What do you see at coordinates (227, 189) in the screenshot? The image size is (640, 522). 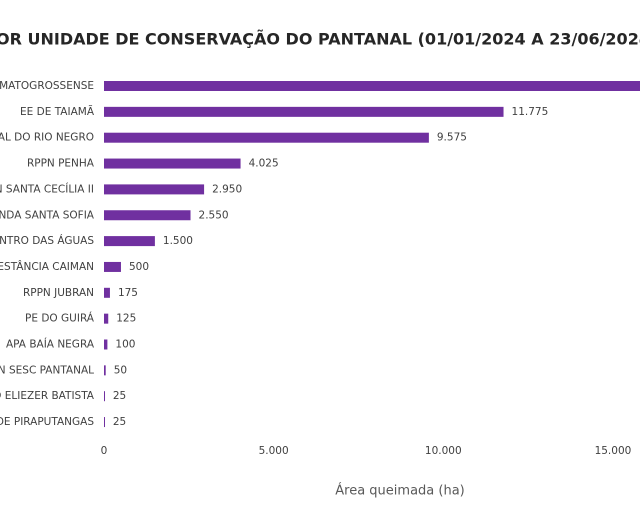 I see `value-label: 2.950` at bounding box center [227, 189].